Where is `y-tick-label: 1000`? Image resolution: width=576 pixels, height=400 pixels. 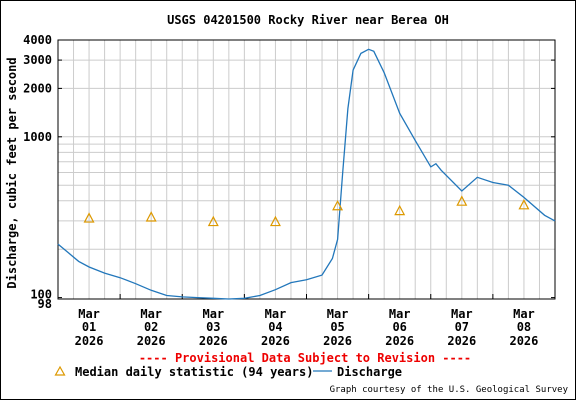
y-tick-label: 1000 is located at coordinates (37, 137).